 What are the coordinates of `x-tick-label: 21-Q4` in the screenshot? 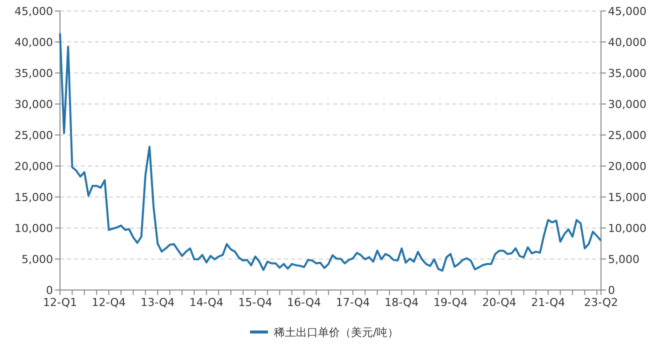 It's located at (548, 302).